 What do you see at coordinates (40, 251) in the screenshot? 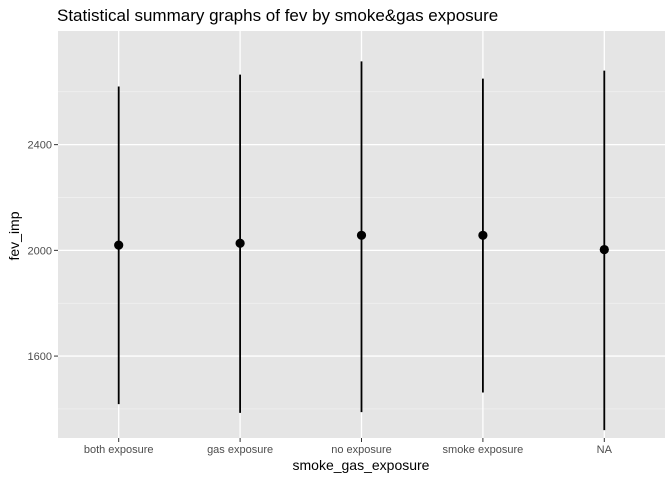
I see `y-tick-label: 2000` at bounding box center [40, 251].